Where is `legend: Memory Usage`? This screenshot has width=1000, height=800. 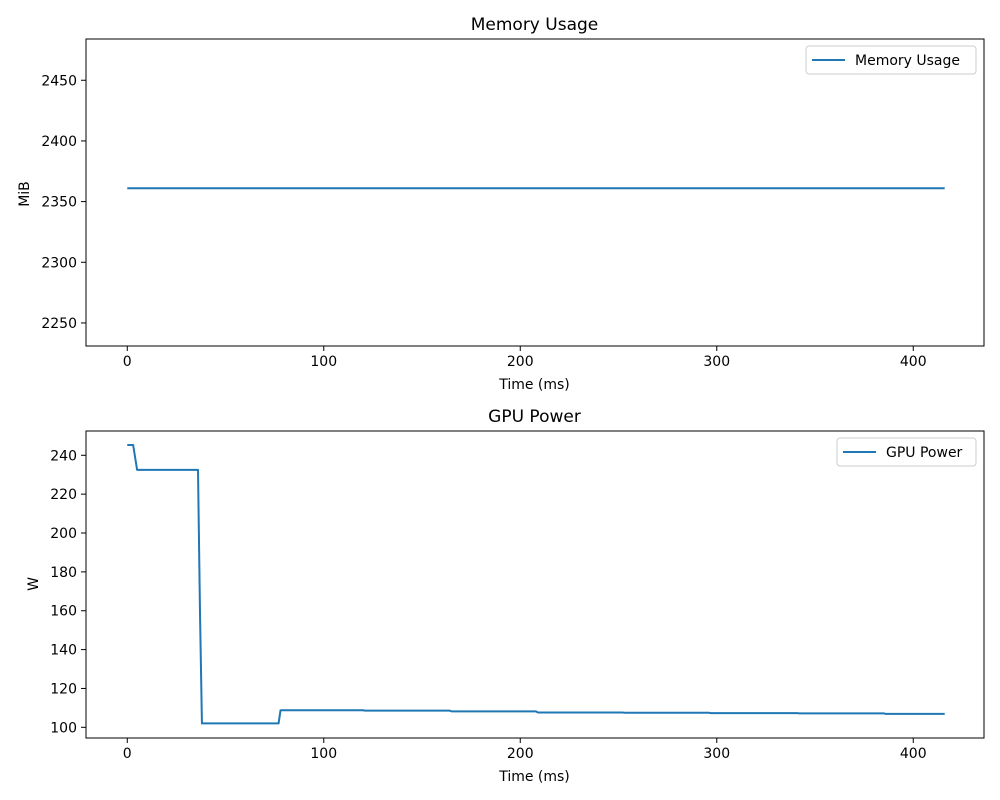
legend: Memory Usage is located at coordinates (891, 60).